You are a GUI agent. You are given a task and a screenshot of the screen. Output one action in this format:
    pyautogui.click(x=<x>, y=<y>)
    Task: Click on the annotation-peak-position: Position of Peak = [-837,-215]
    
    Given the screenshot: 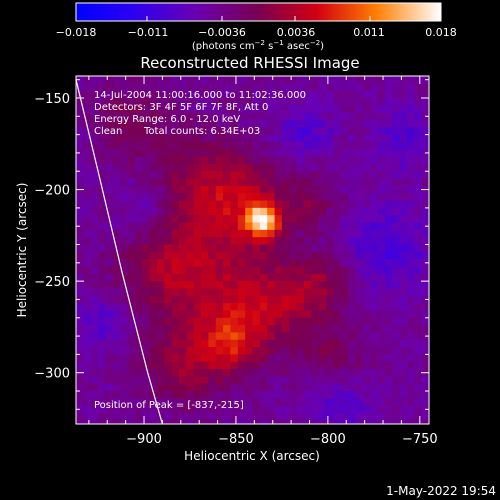 What is the action you would take?
    pyautogui.click(x=169, y=405)
    